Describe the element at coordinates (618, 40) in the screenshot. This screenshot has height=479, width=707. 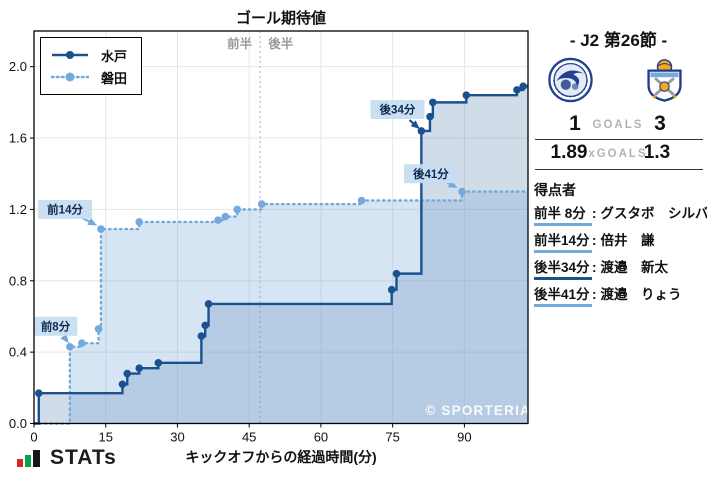
I see `match-header: - J2 第26節 -` at that location.